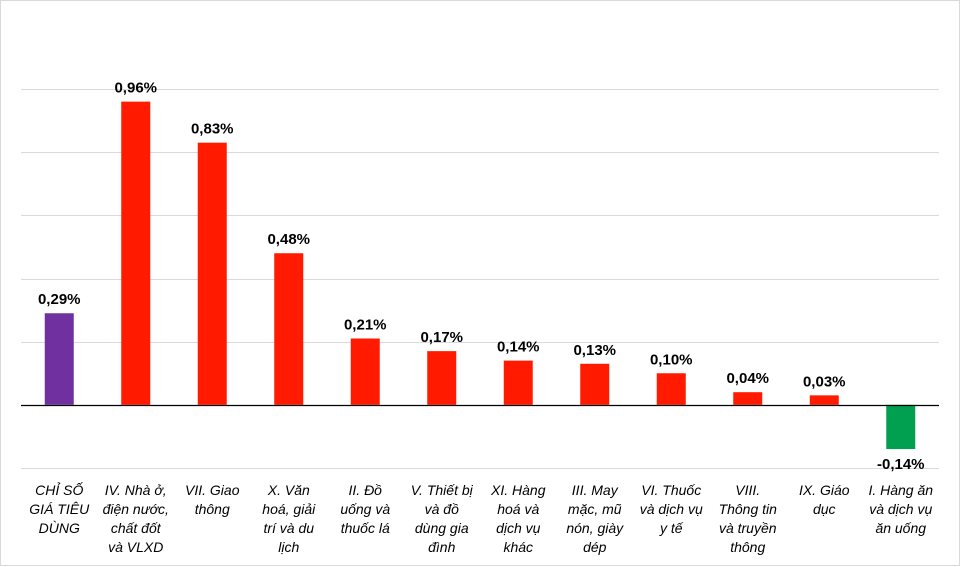  Describe the element at coordinates (442, 518) in the screenshot. I see `category-label-5: V. Thiết bị và đồ dùng gia đình` at that location.